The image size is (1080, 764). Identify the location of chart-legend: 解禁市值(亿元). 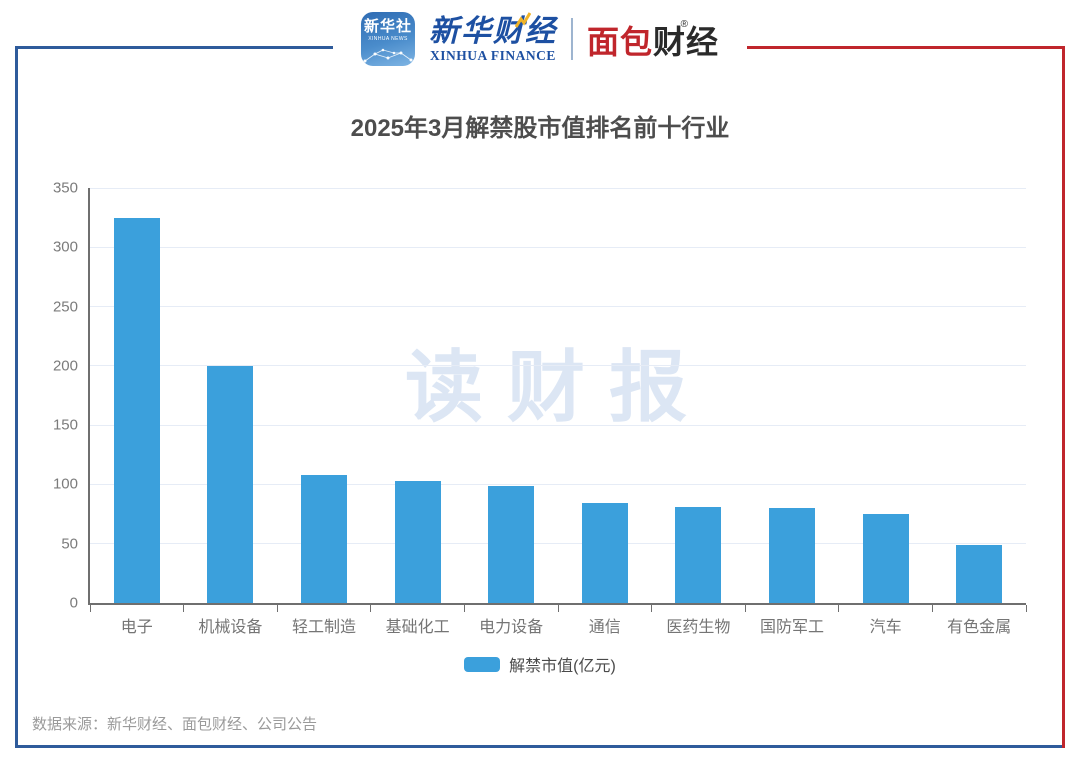
(540, 664).